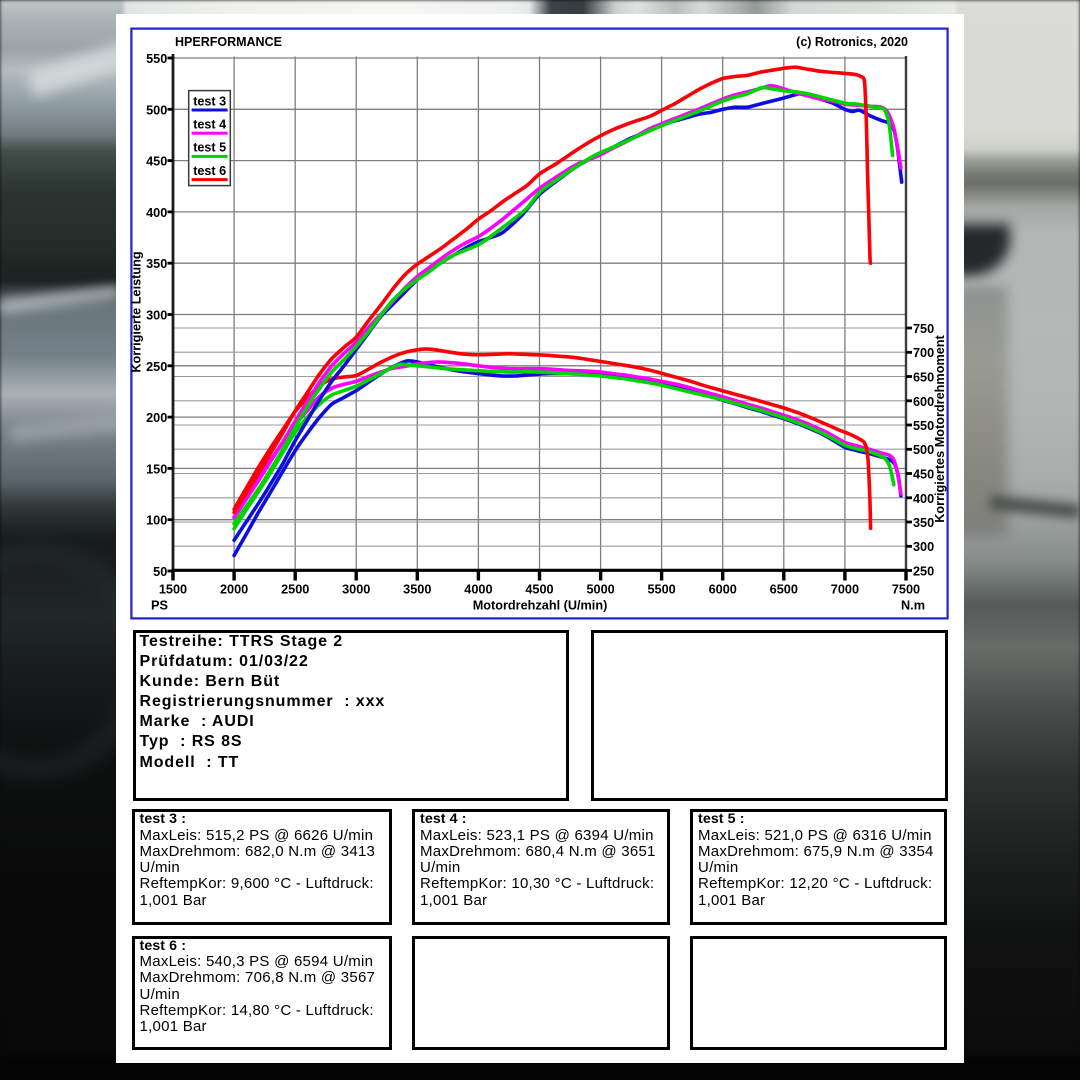  I want to click on svg-text: HPERFORMANCE, so click(228, 42).